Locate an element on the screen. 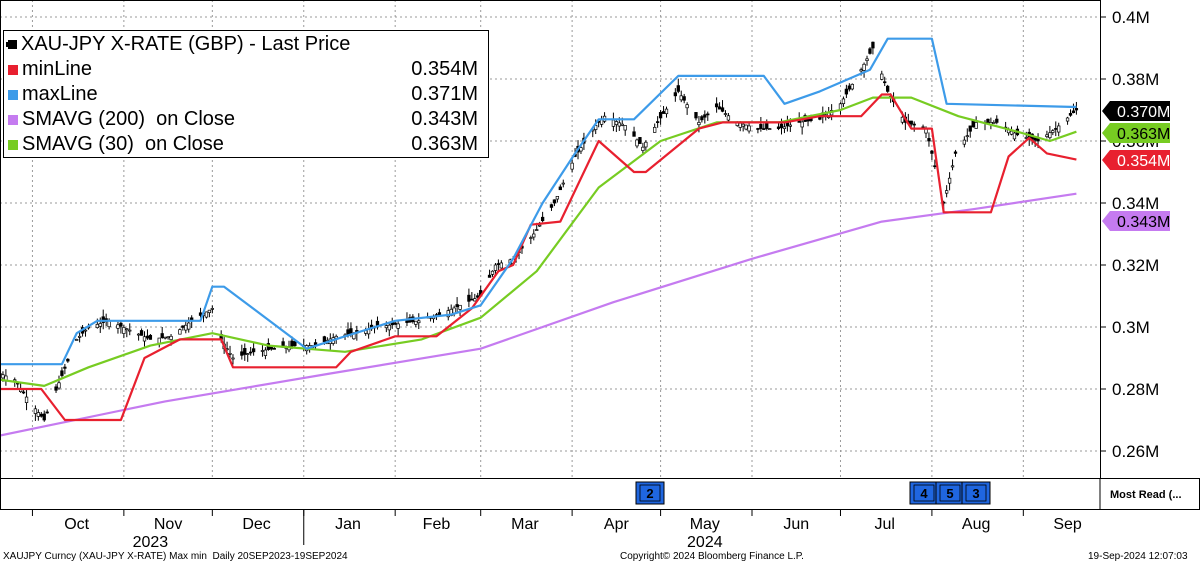 This screenshot has width=1200, height=566. event-marker: 2 is located at coordinates (650, 493).